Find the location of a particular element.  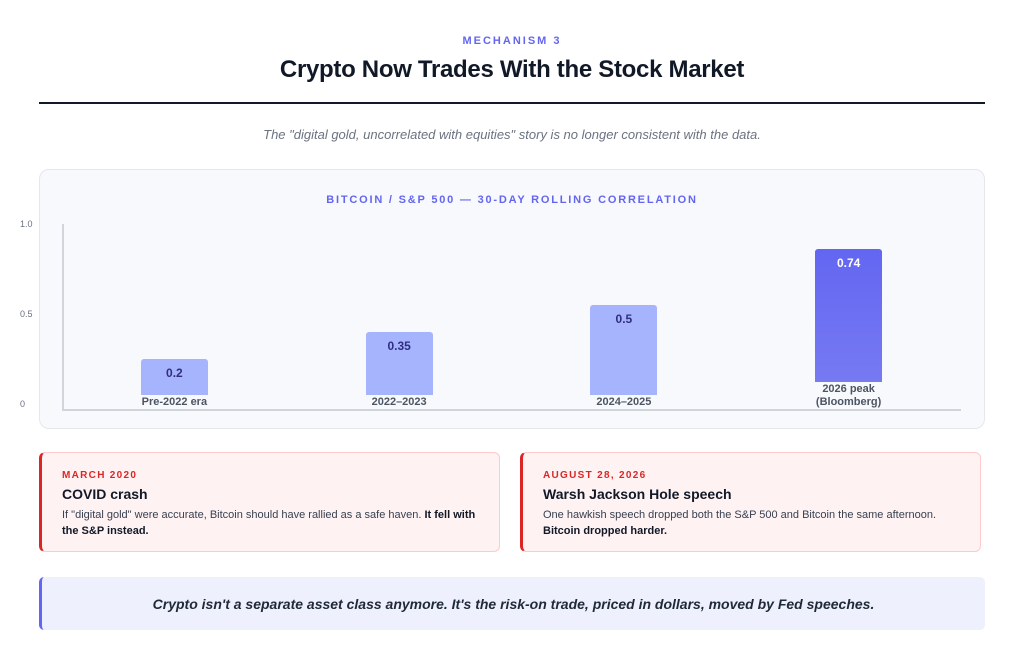

x-axis is located at coordinates (511, 410).